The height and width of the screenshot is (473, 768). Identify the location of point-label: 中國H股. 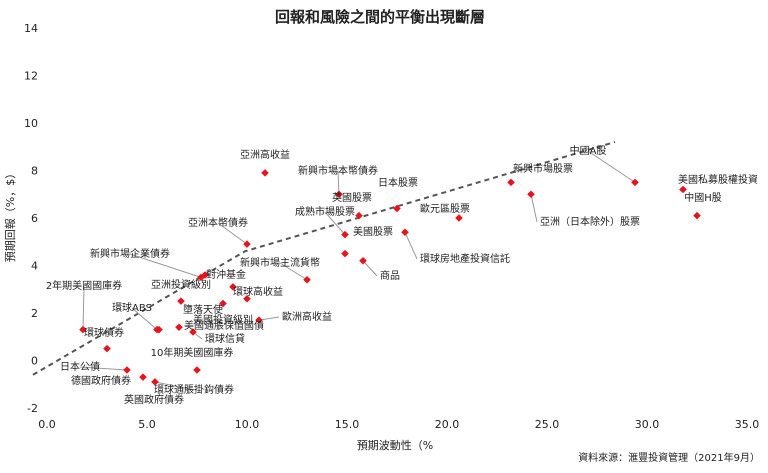
(703, 197).